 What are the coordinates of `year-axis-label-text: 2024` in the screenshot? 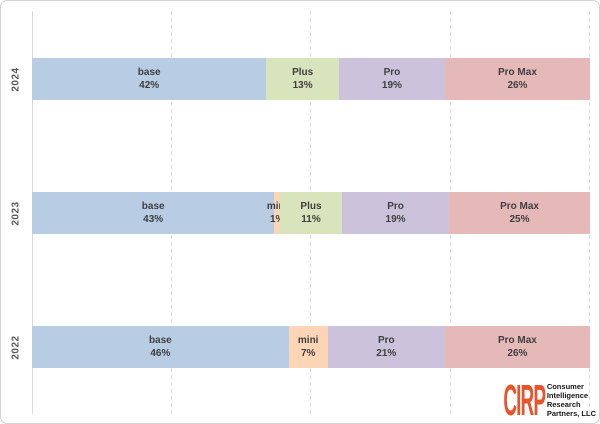 It's located at (16, 79).